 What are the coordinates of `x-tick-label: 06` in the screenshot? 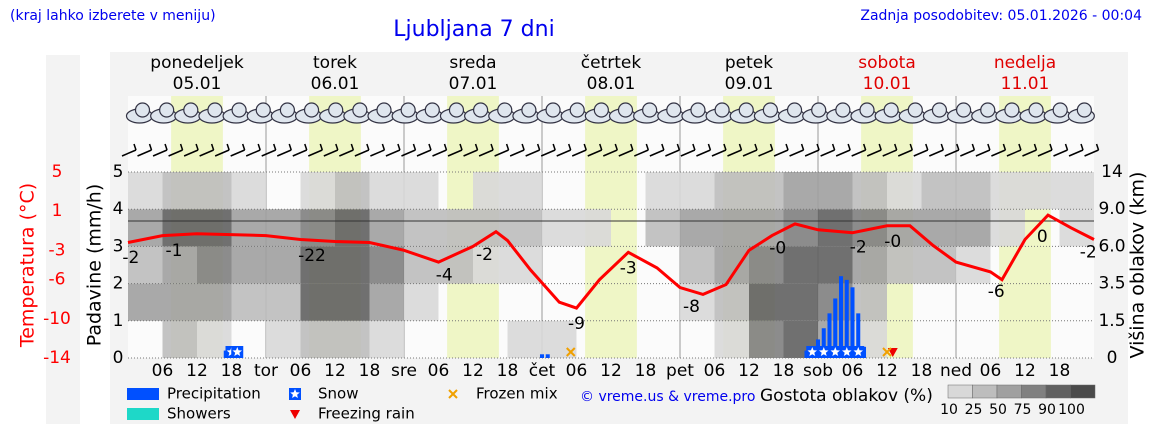 It's located at (991, 371).